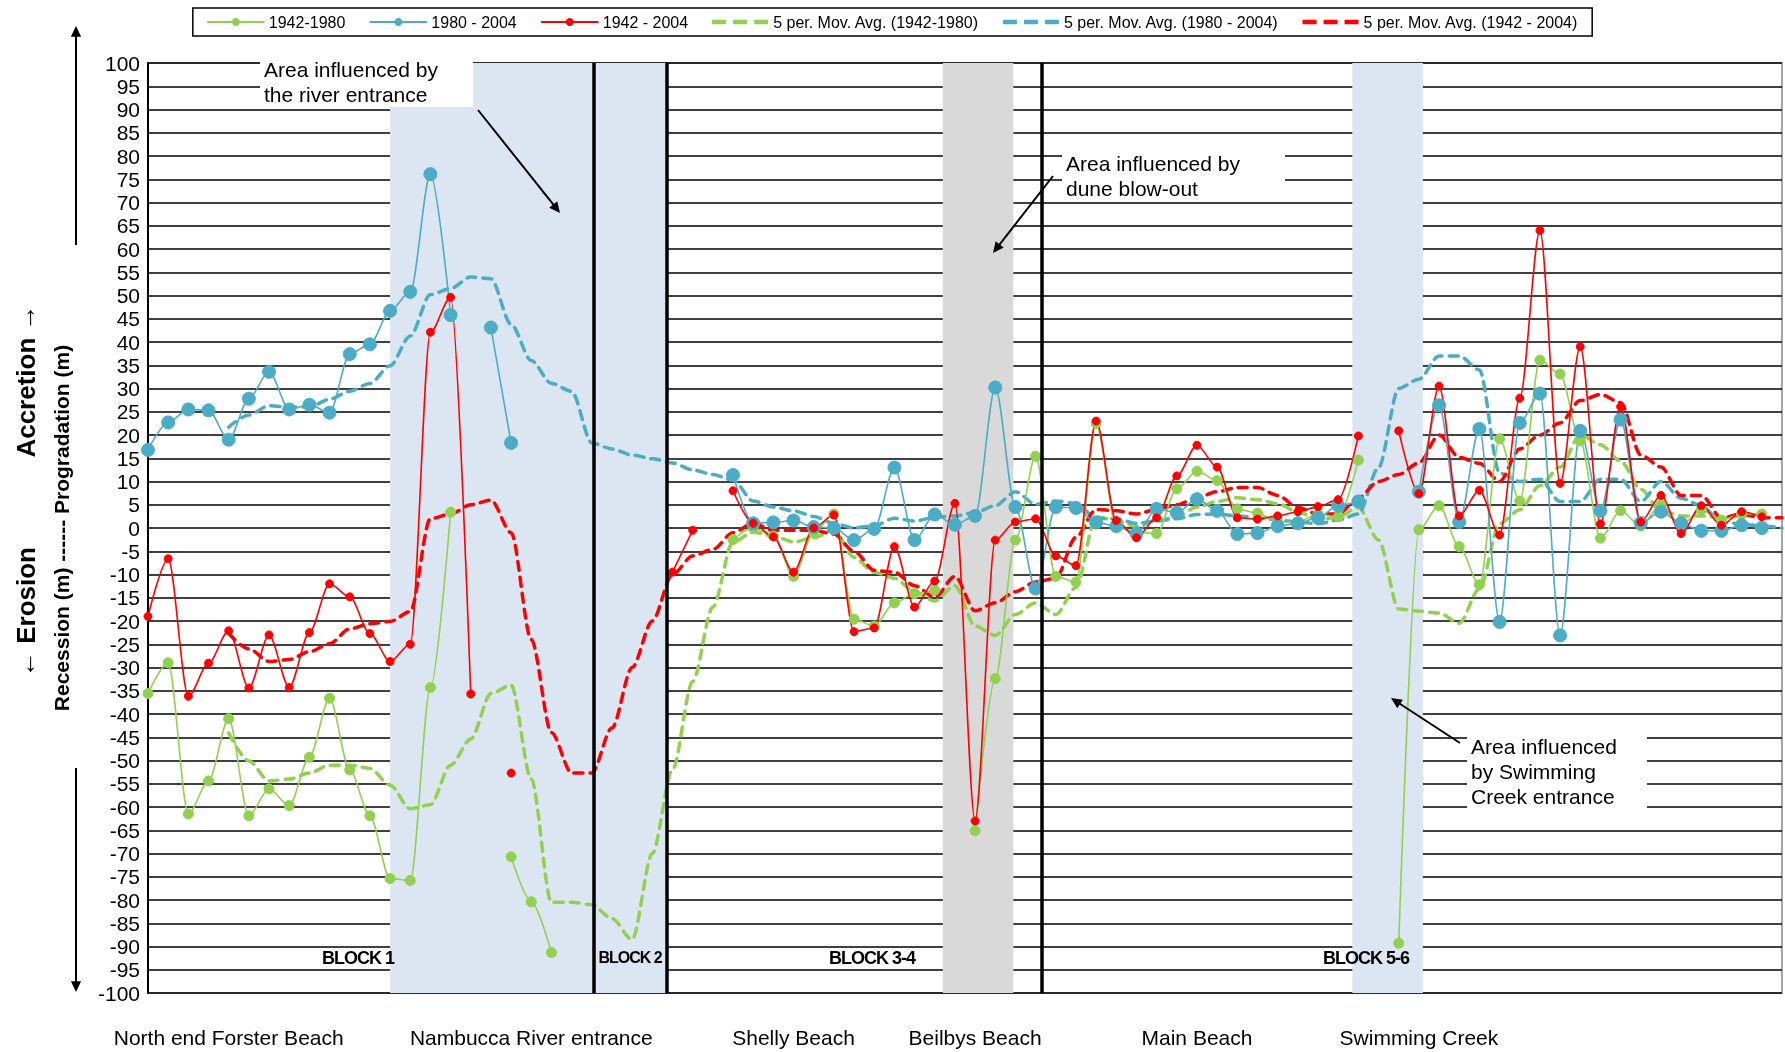 Image resolution: width=1785 pixels, height=1052 pixels. What do you see at coordinates (124, 946) in the screenshot?
I see `y-tick-label: -90` at bounding box center [124, 946].